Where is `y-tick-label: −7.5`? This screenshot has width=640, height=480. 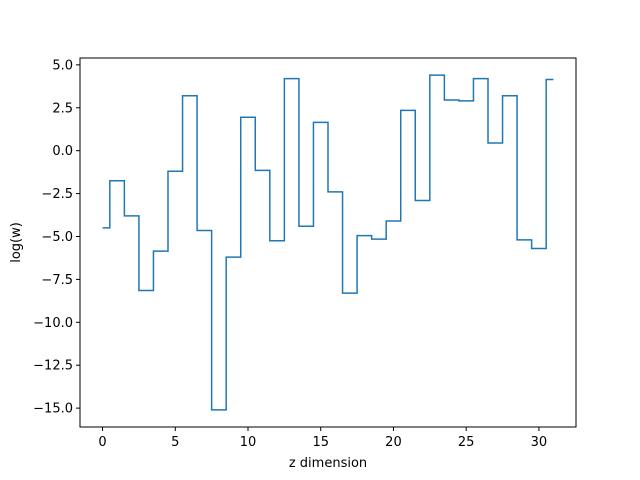
y-tick-label: −7.5 is located at coordinates (57, 280).